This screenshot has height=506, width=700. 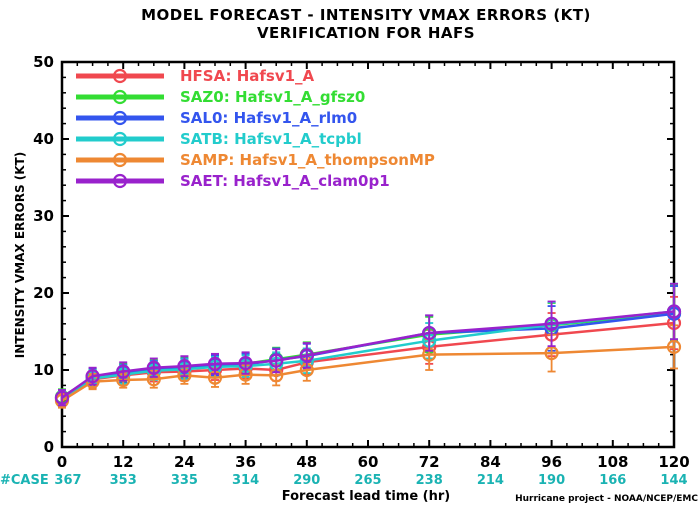 I want to click on legend-label: SATB: Hafsv1_A_tcpbl, so click(x=271, y=139).